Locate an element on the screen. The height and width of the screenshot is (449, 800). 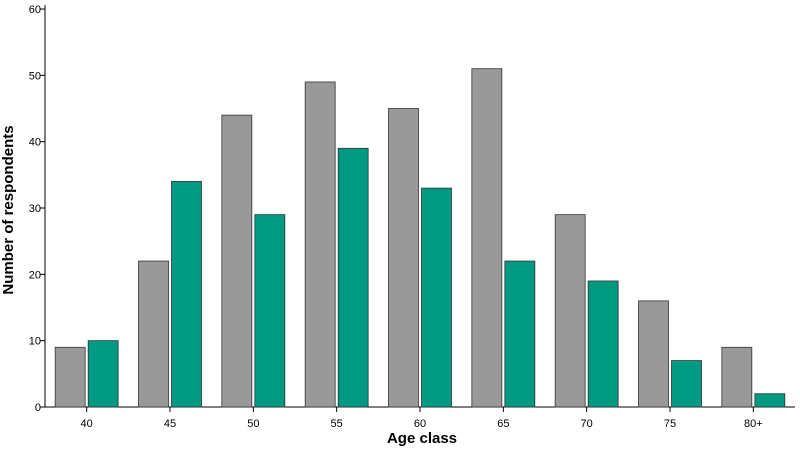
x-tick-label: 50 is located at coordinates (253, 424).